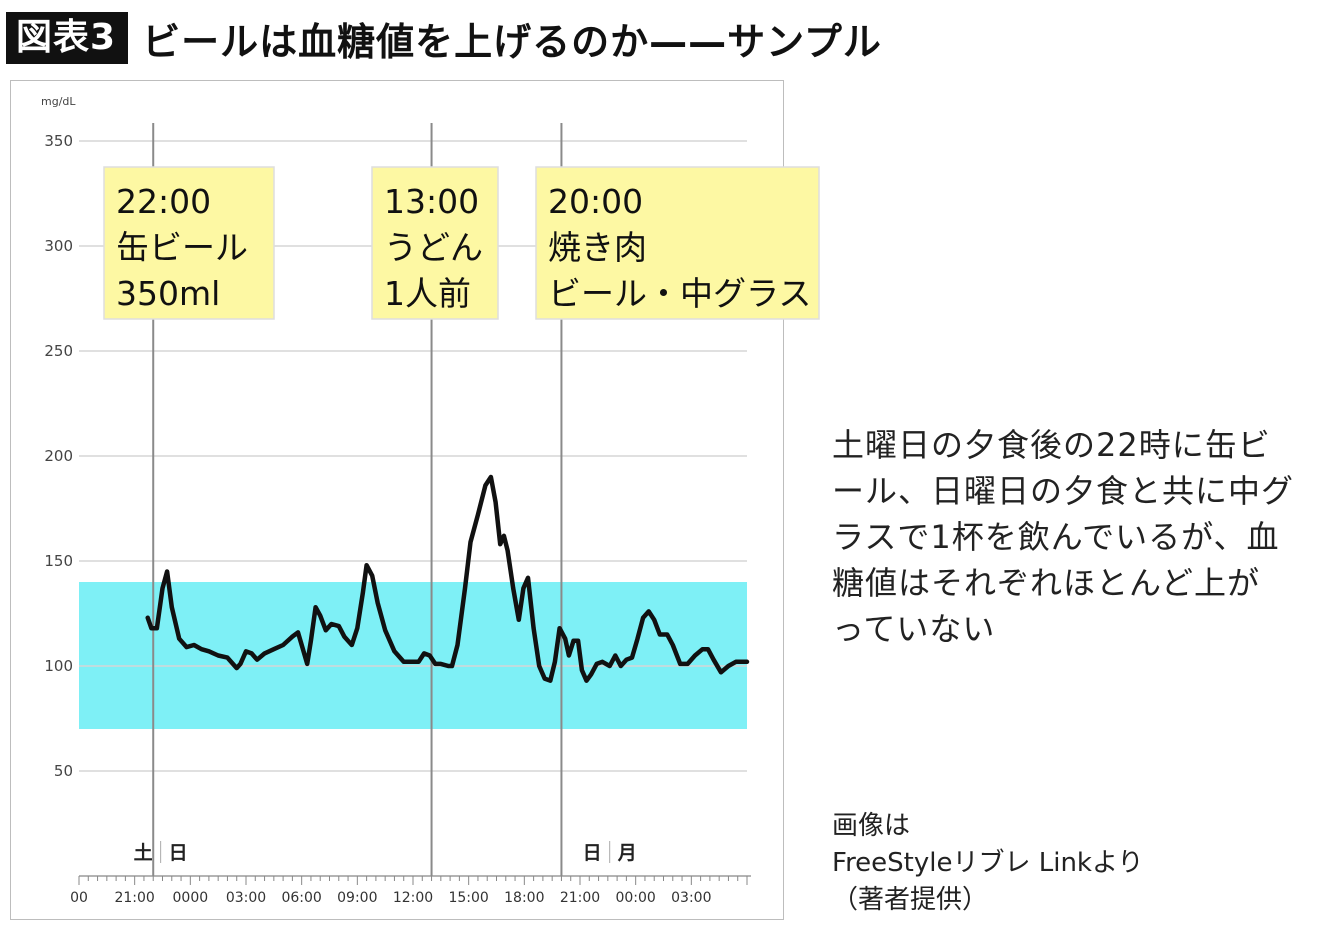 The width and height of the screenshot is (1340, 930). I want to click on annotation-time: 22:00, so click(163, 201).